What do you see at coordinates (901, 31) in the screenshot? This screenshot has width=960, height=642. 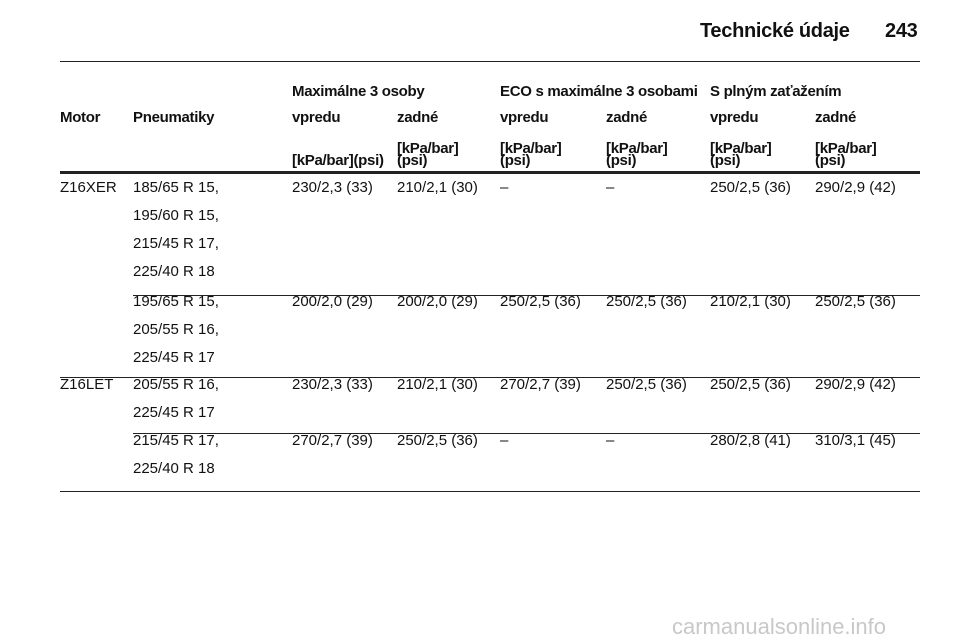 I see `page-number: 243` at bounding box center [901, 31].